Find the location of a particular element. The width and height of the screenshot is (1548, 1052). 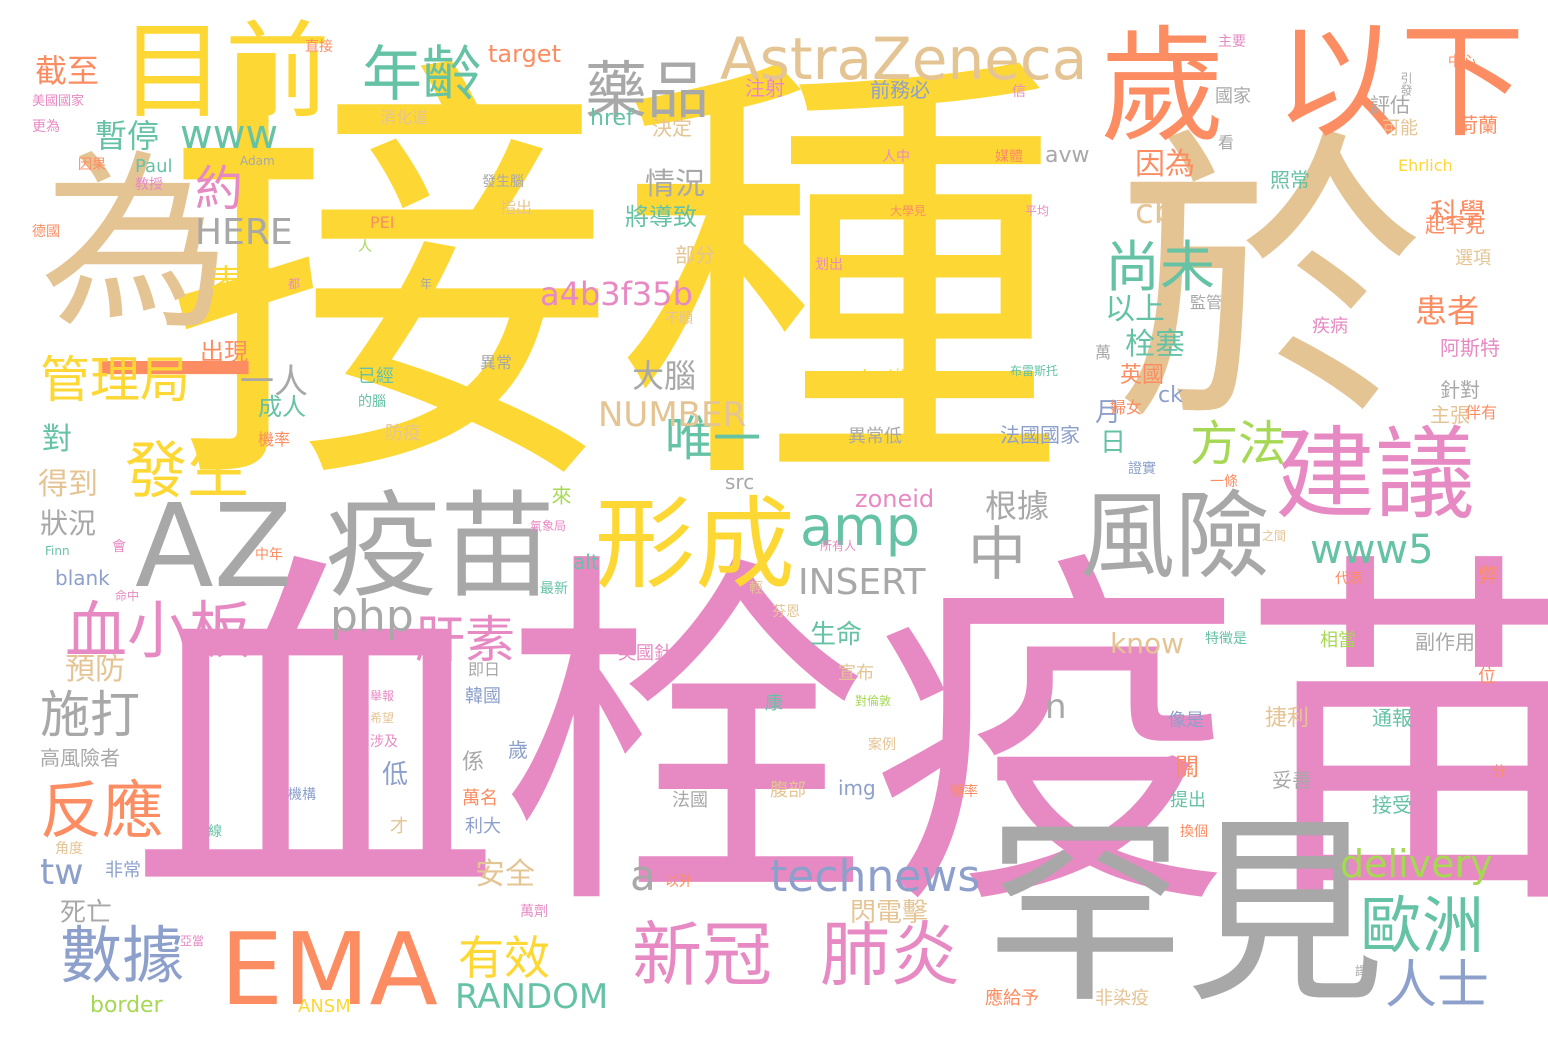

word: 關 is located at coordinates (1187, 767).